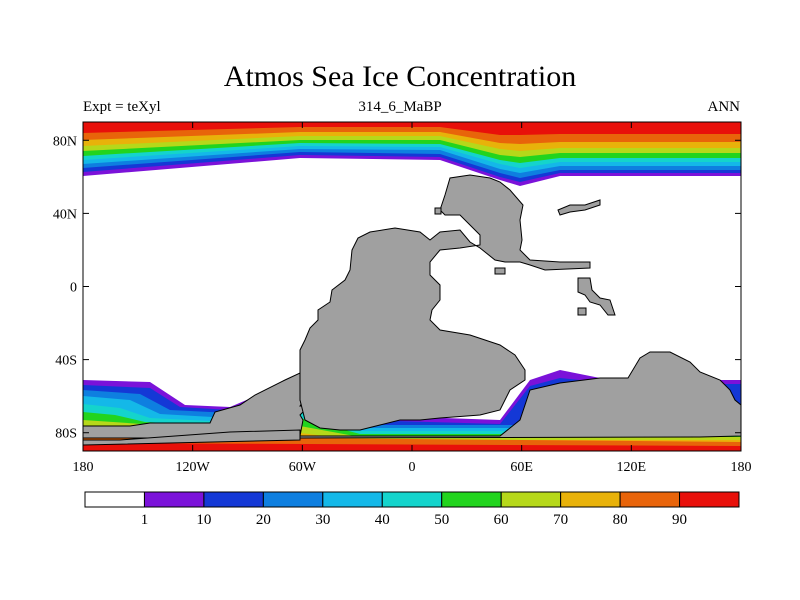 The width and height of the screenshot is (800, 600). What do you see at coordinates (400, 76) in the screenshot?
I see `map-title: Atmos Sea Ice Concentration` at bounding box center [400, 76].